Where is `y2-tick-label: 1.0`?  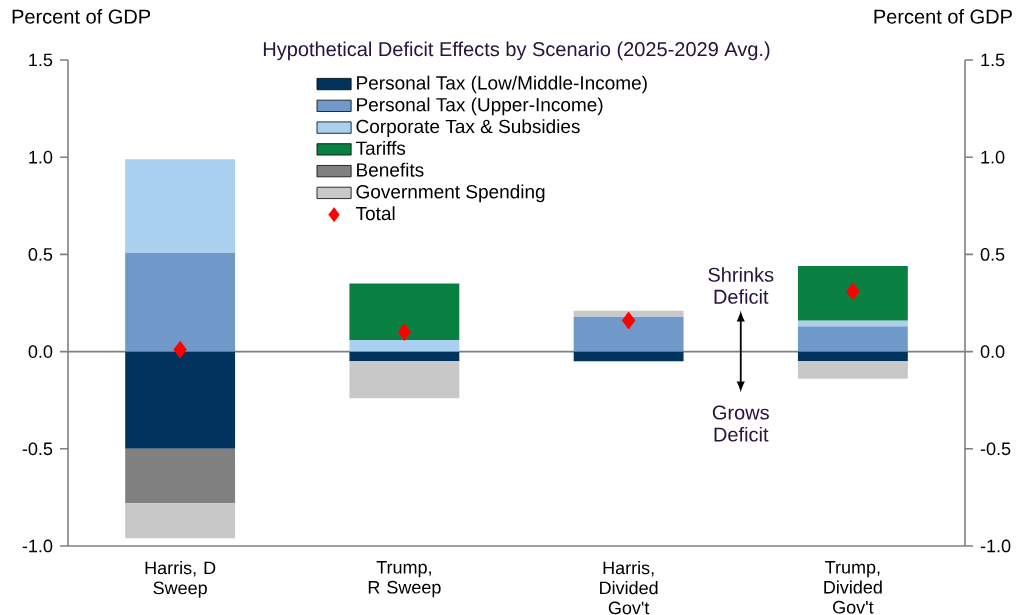
y2-tick-label: 1.0 is located at coordinates (993, 157).